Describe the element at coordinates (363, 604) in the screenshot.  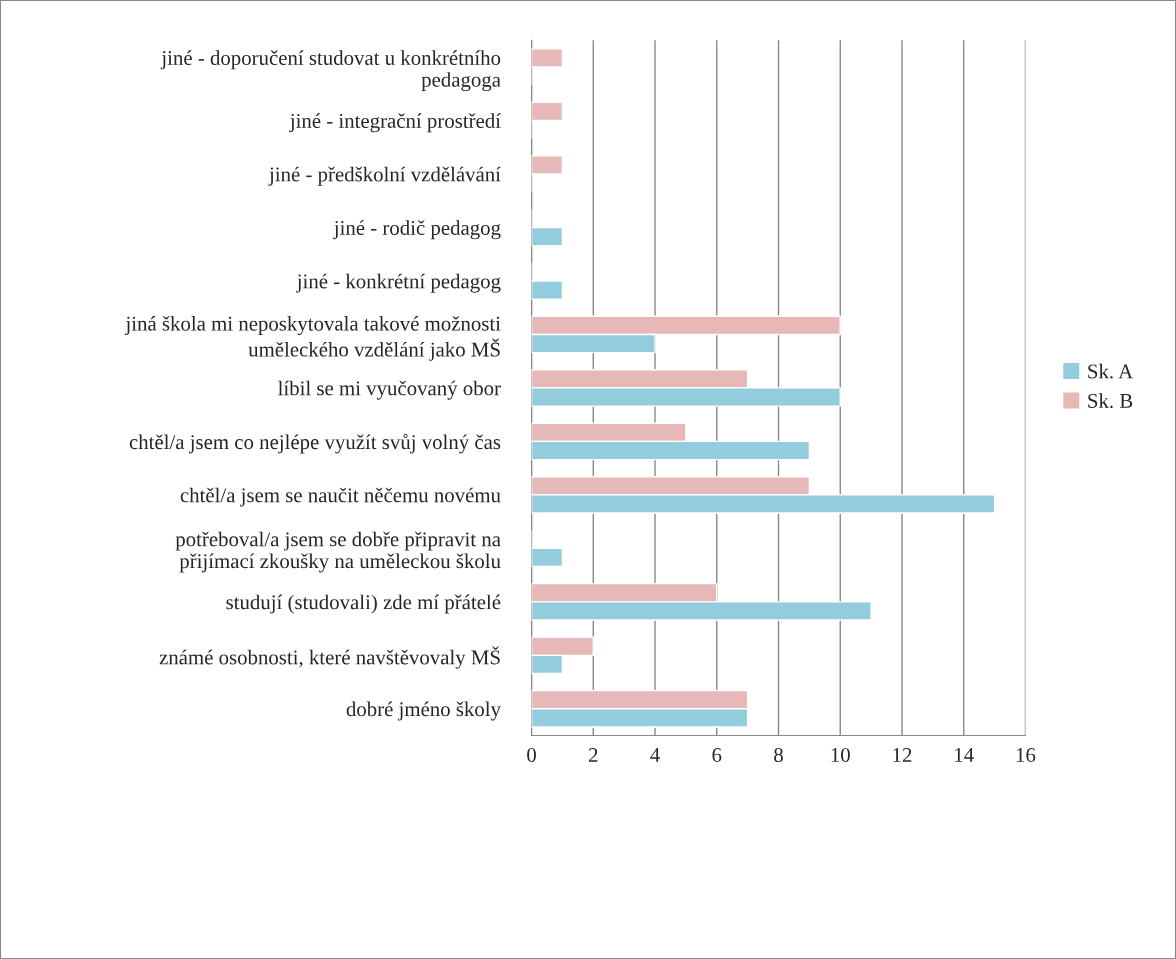
I see `y-tick-label: studují (studovali) zde mí přátelé` at that location.